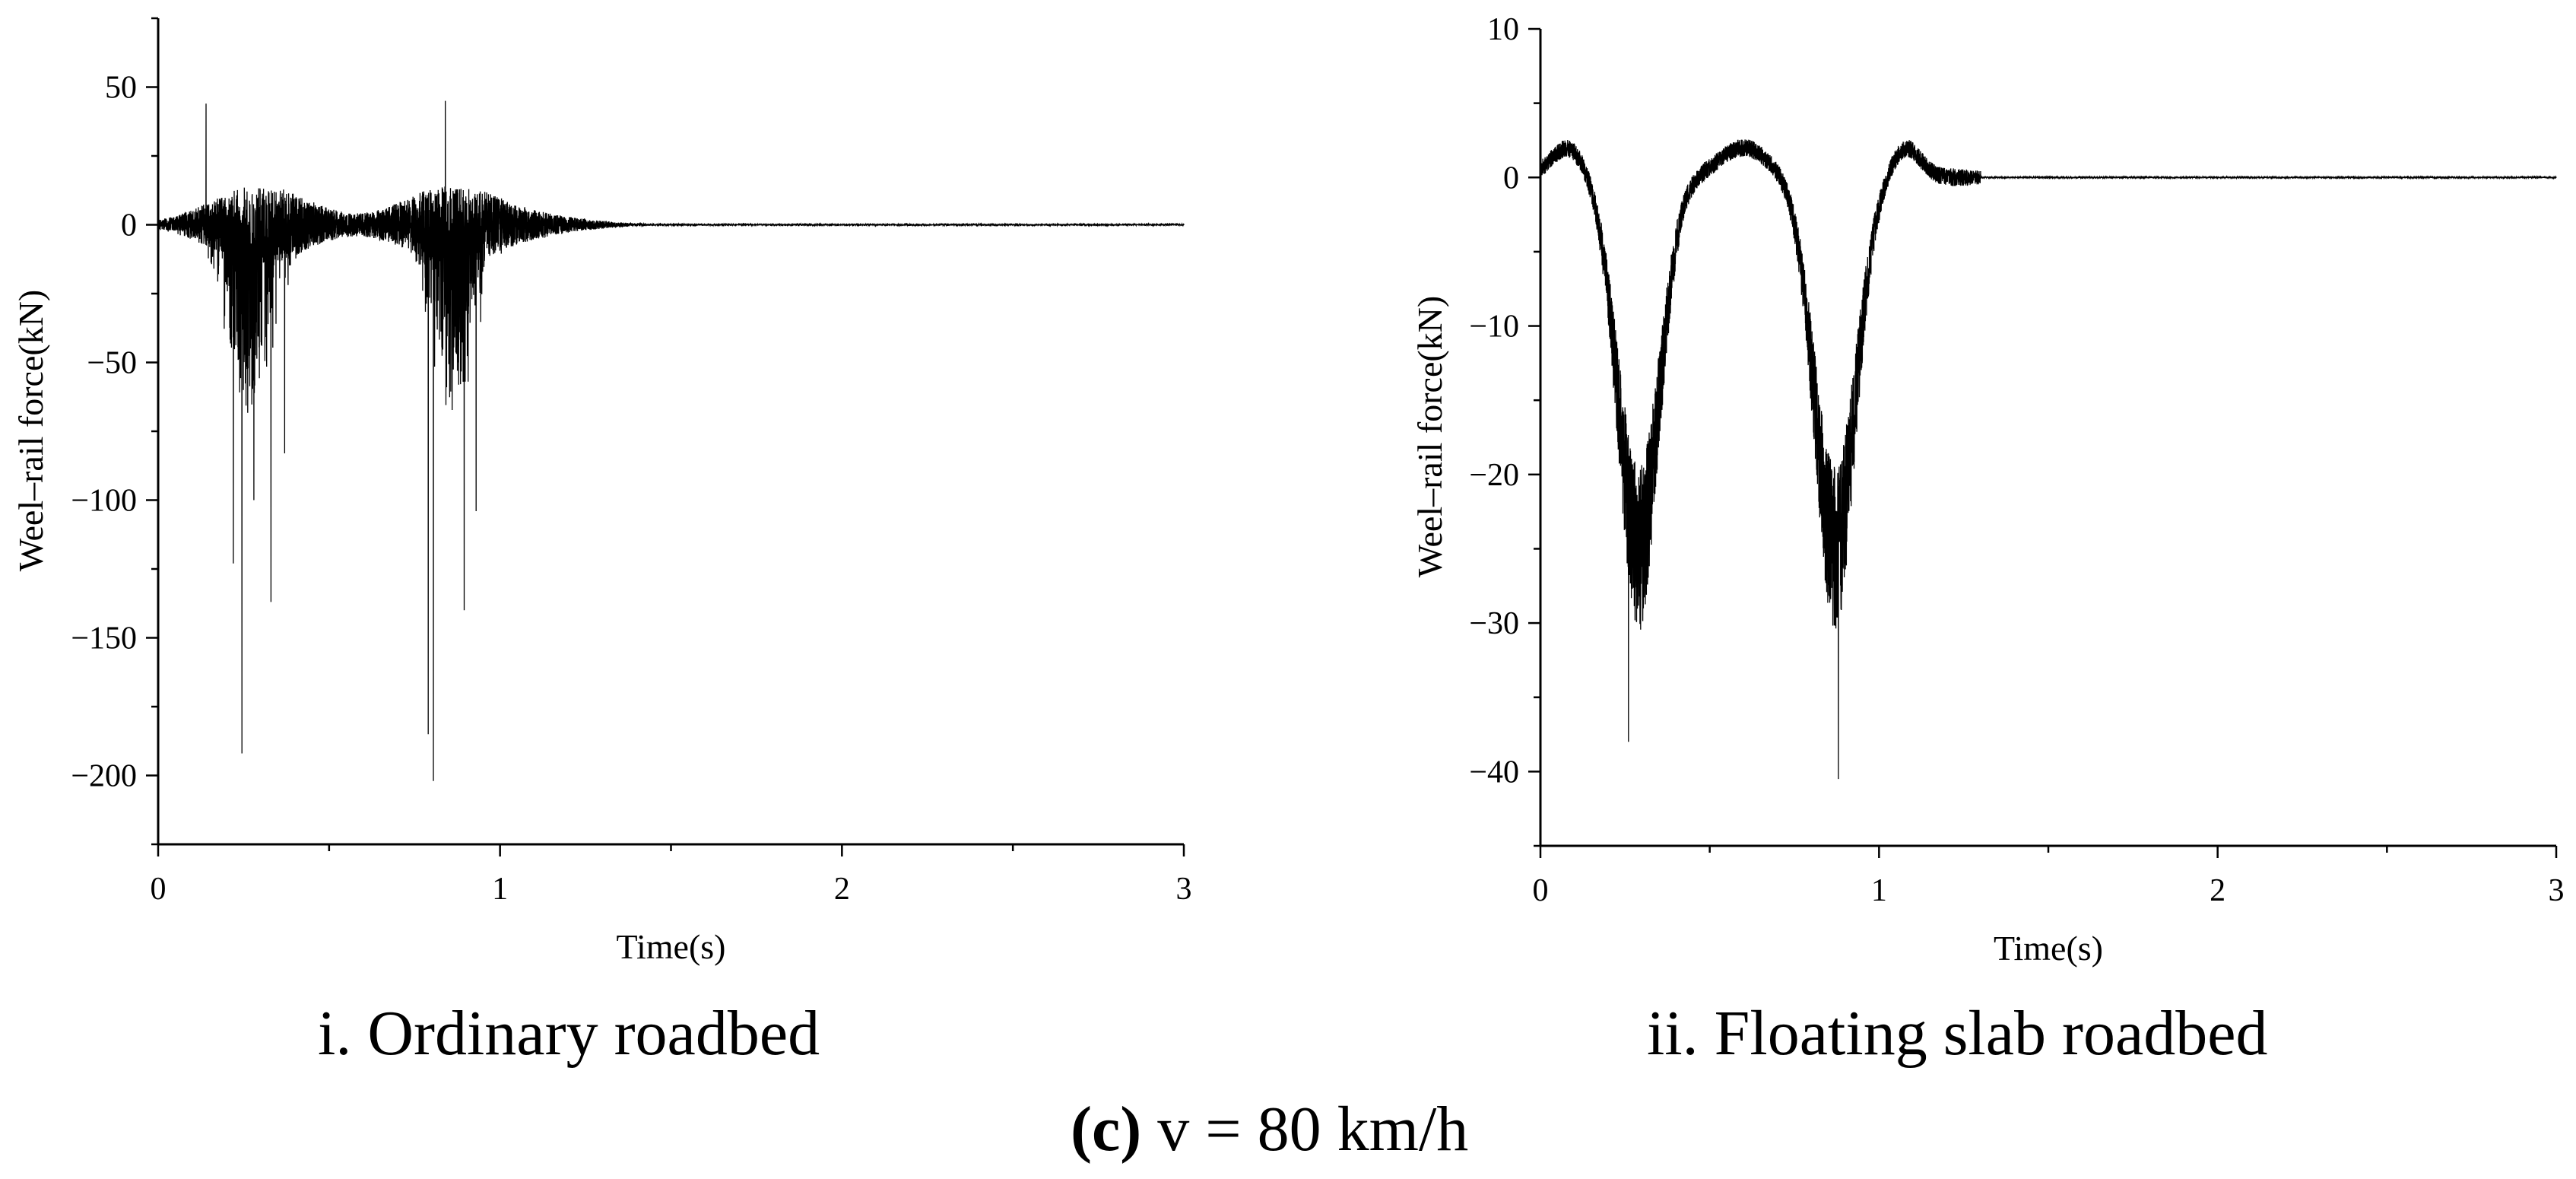  I want to click on main-caption-text: v = 80 km/h, so click(1305, 1129).